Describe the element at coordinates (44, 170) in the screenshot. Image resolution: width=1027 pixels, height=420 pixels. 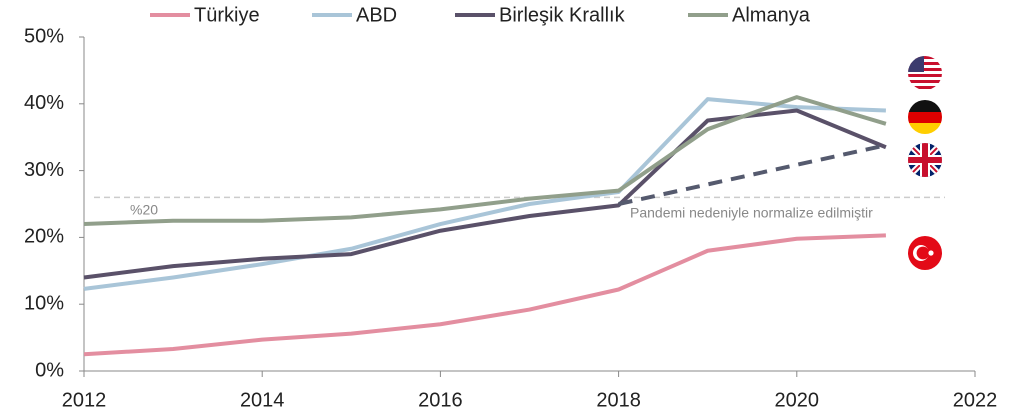
I see `y-tick-label: 30%` at that location.